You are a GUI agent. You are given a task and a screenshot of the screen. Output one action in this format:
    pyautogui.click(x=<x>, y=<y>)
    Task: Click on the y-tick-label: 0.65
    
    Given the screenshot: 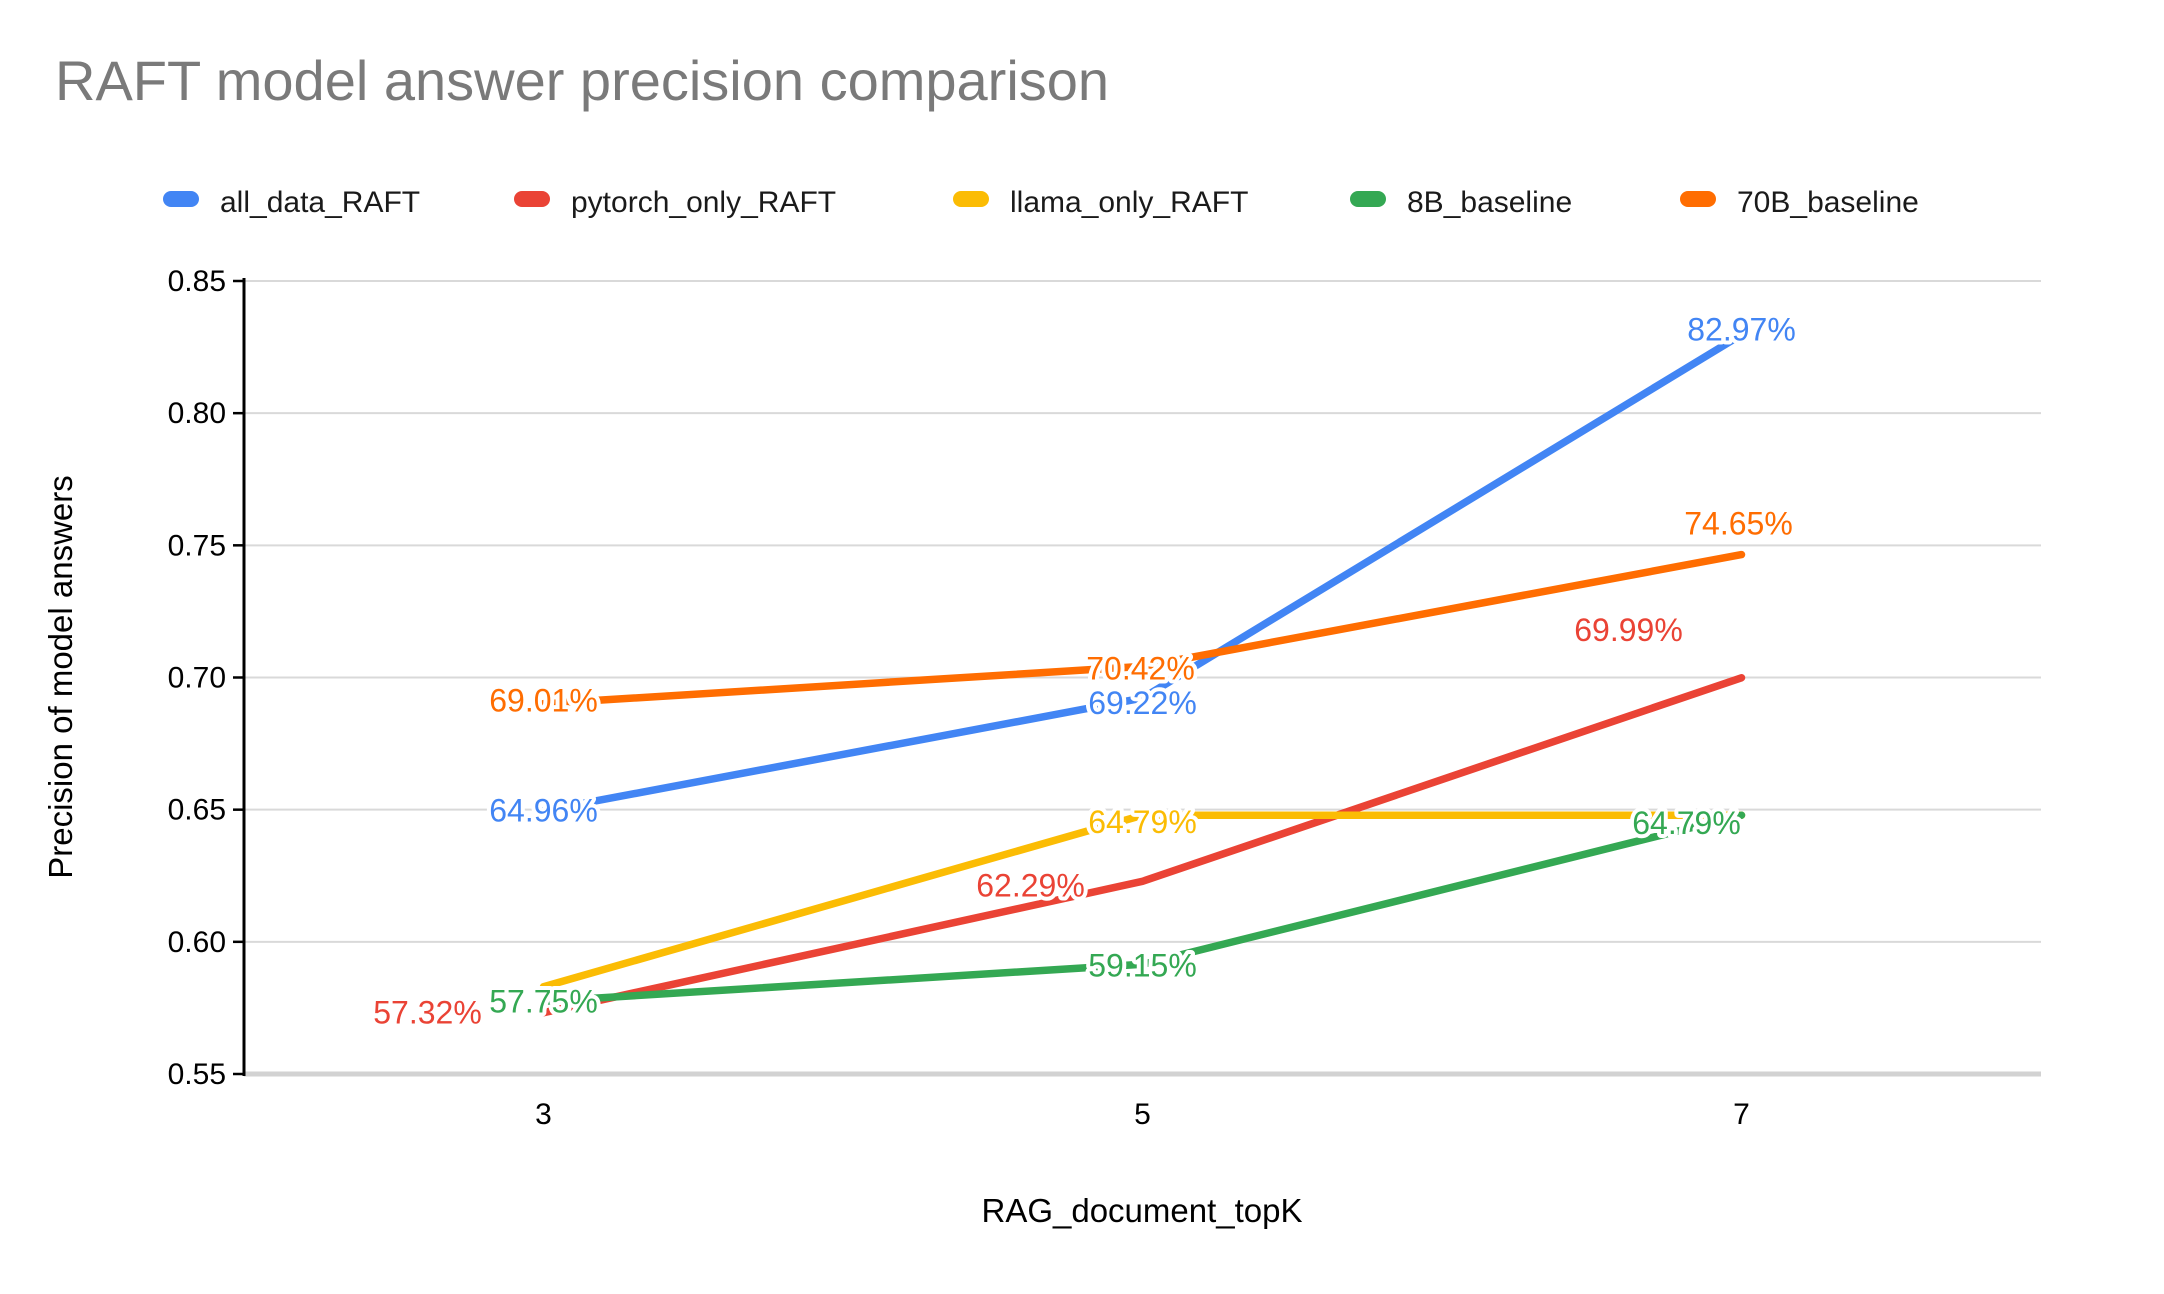 What is the action you would take?
    pyautogui.click(x=197, y=810)
    